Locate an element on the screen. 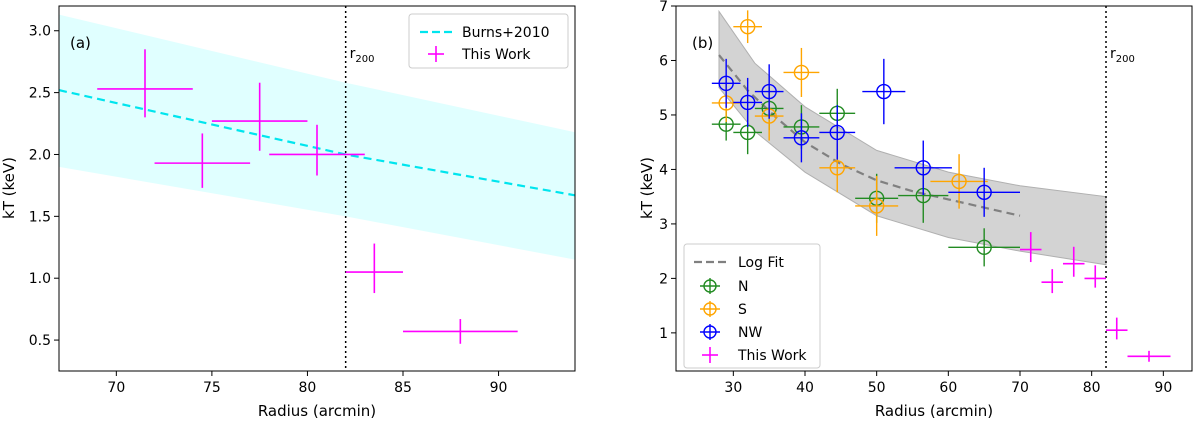  x-tick-label: 50 is located at coordinates (877, 388).